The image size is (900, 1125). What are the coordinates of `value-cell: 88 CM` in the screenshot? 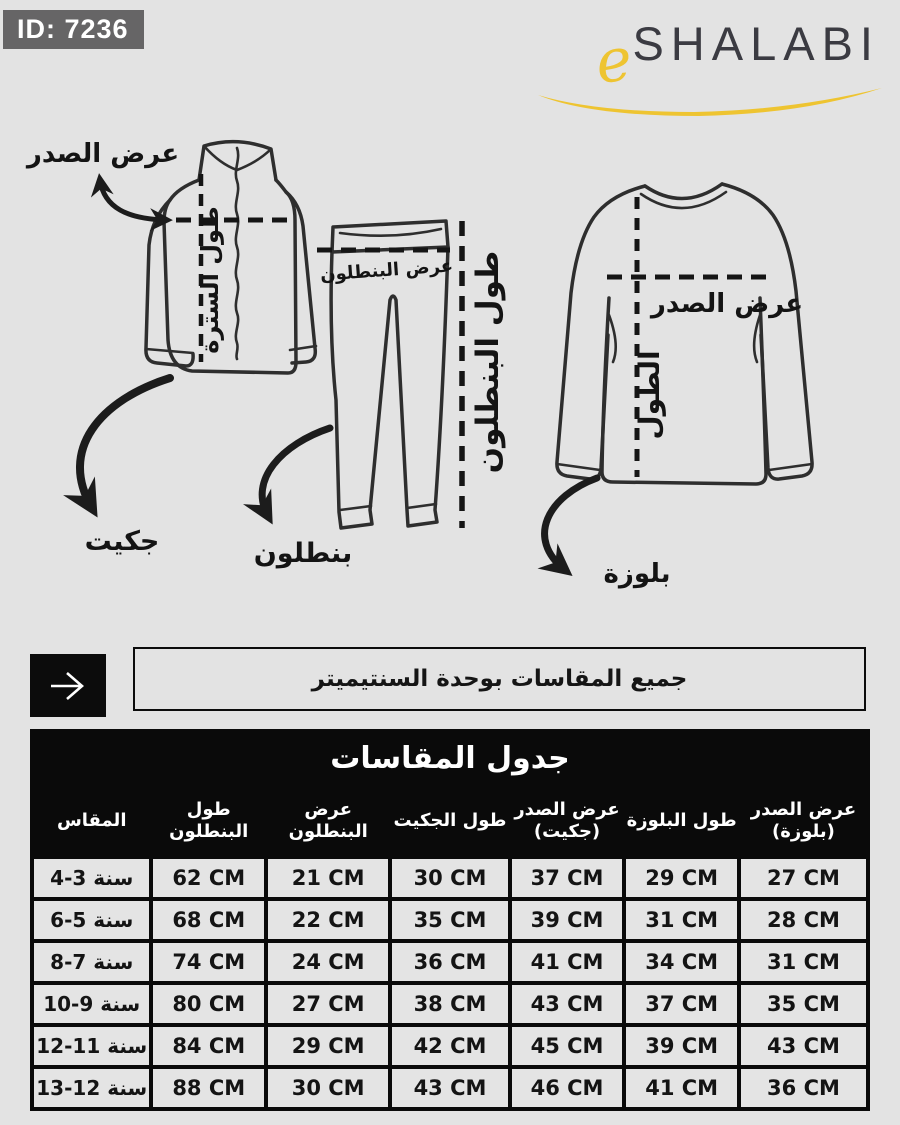 It's located at (209, 1088).